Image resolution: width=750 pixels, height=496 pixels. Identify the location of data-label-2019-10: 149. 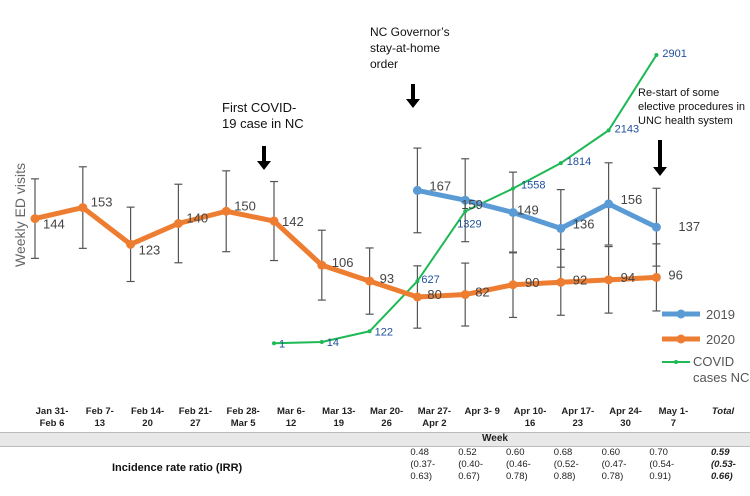
(528, 209).